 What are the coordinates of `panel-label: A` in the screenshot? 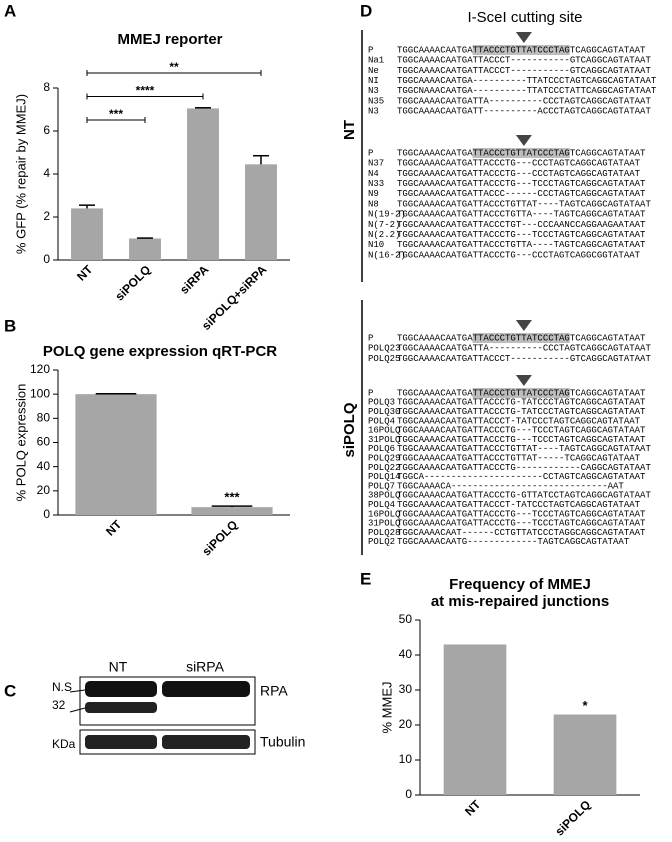 It's located at (10, 10).